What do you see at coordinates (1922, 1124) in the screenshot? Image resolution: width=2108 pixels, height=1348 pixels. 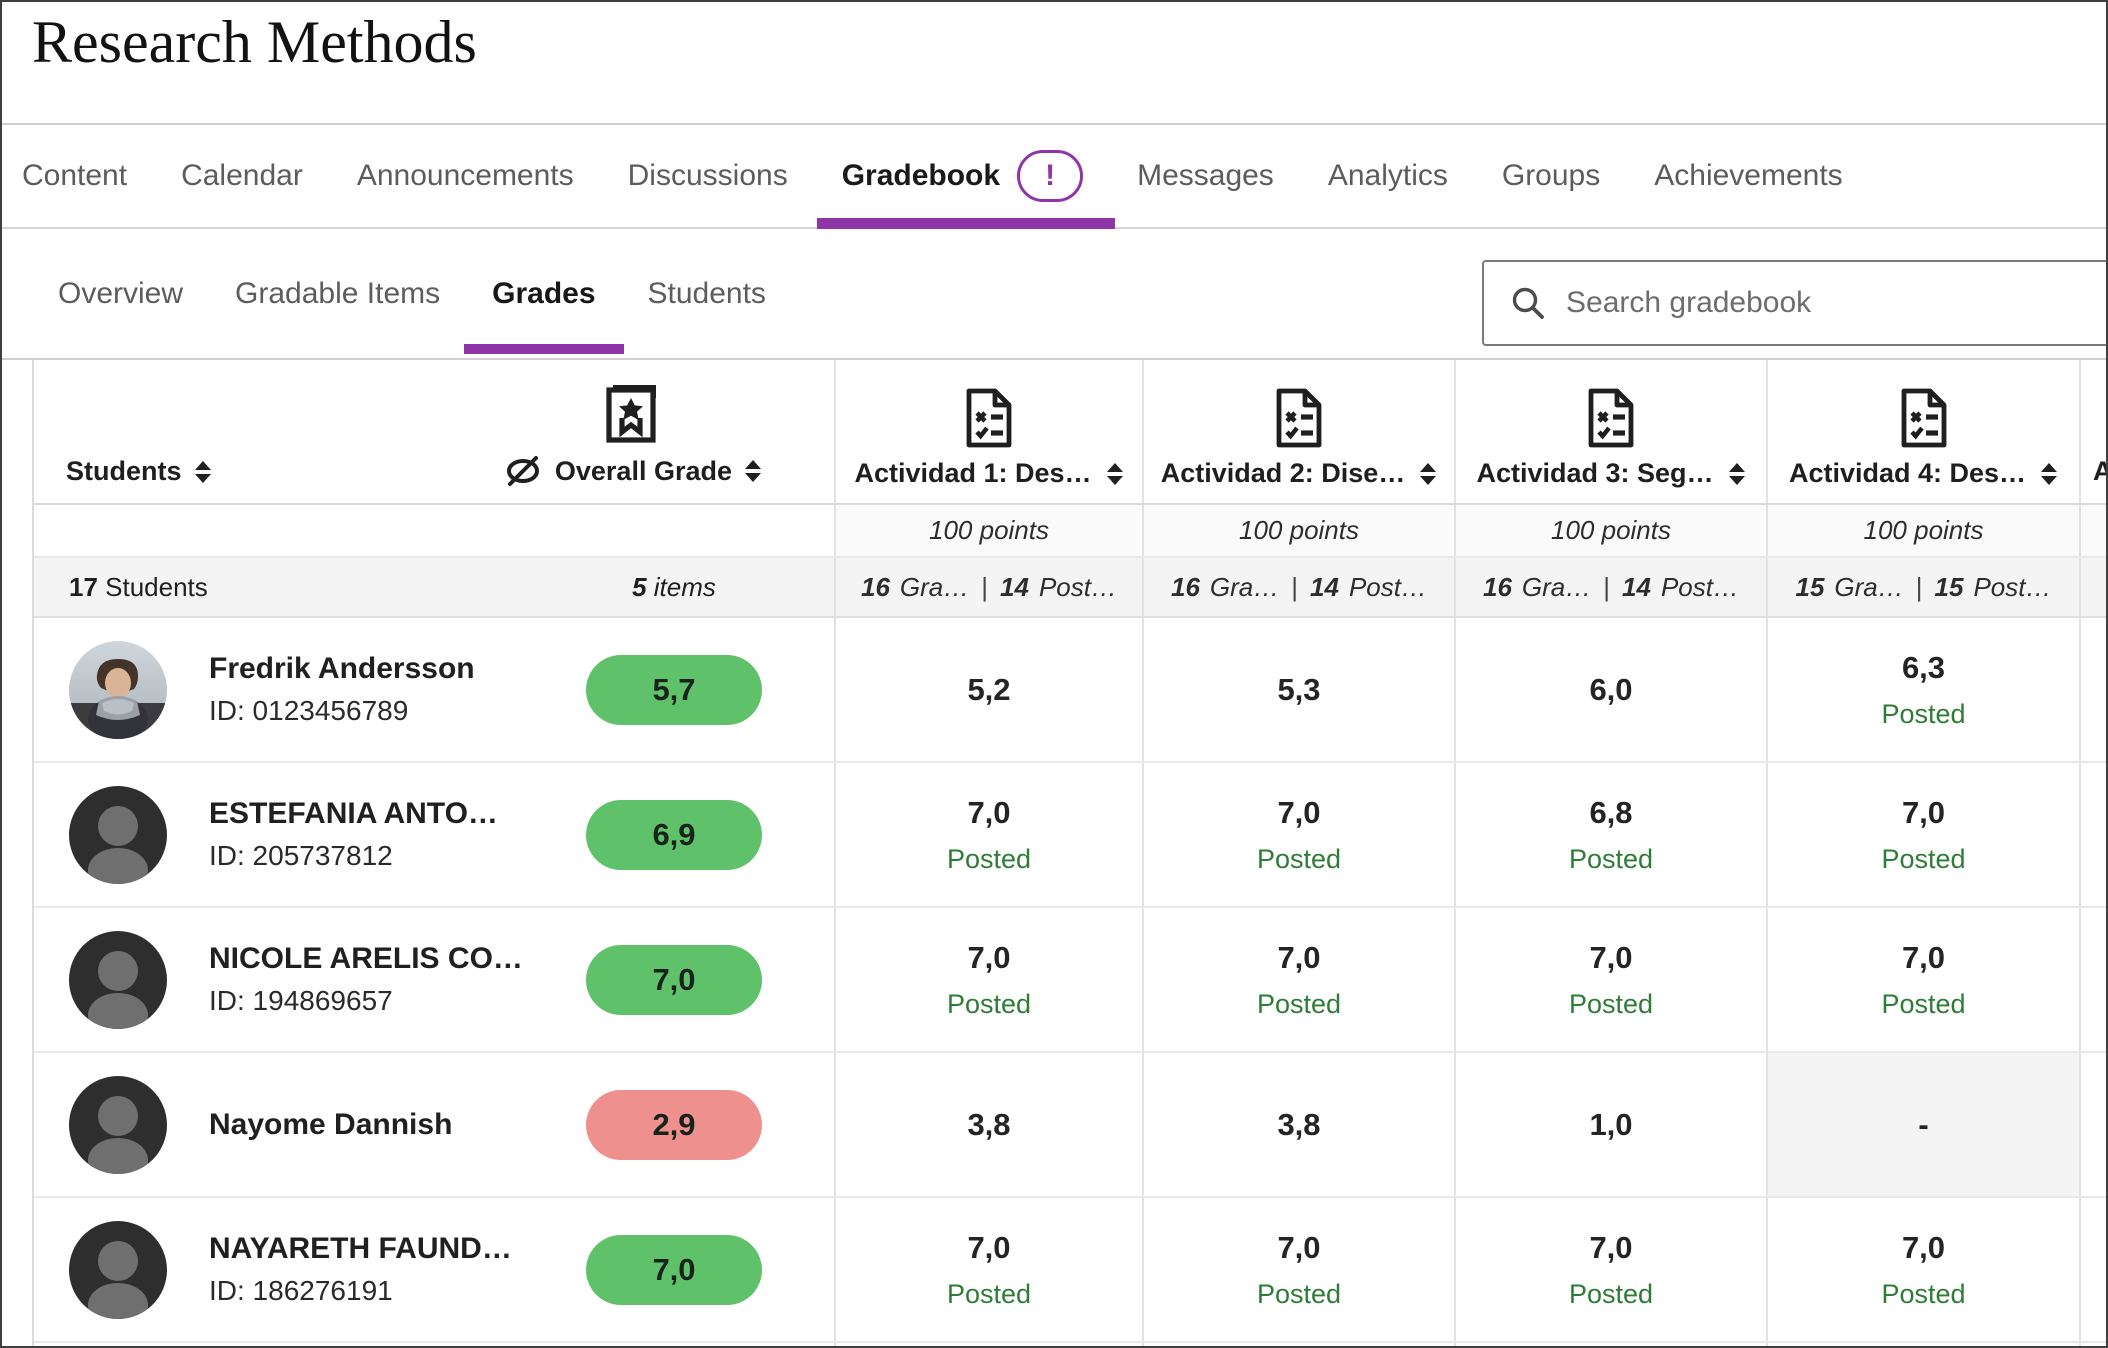 I see `grade-cell: -` at bounding box center [1922, 1124].